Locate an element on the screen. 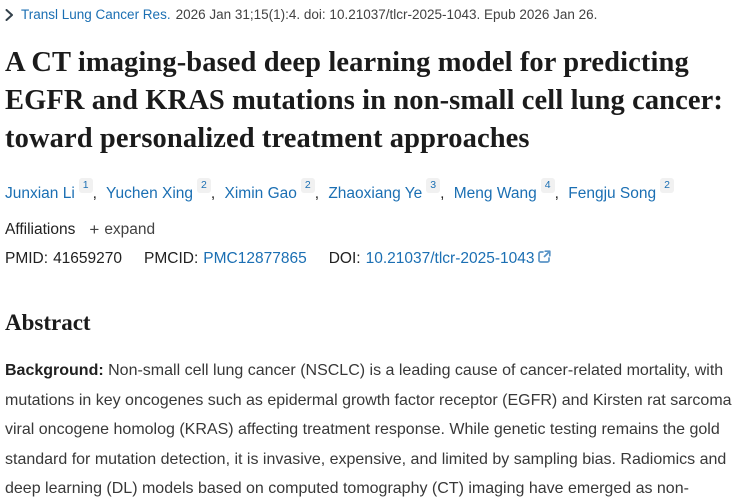 The height and width of the screenshot is (500, 750). author-item: Junxian Li1, is located at coordinates (55, 190).